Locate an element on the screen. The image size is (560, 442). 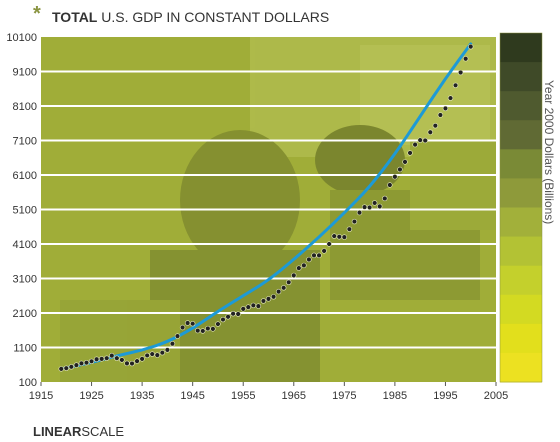
x-tick-label: 1975 is located at coordinates (344, 396).